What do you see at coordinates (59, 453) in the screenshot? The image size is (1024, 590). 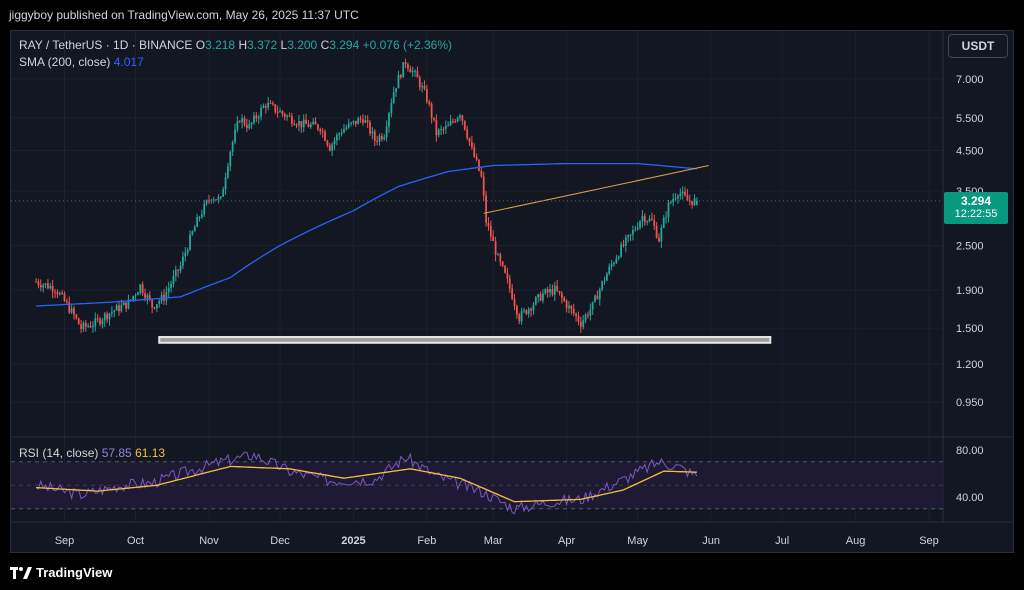 I see `rsi-label: RSI (14, close)` at bounding box center [59, 453].